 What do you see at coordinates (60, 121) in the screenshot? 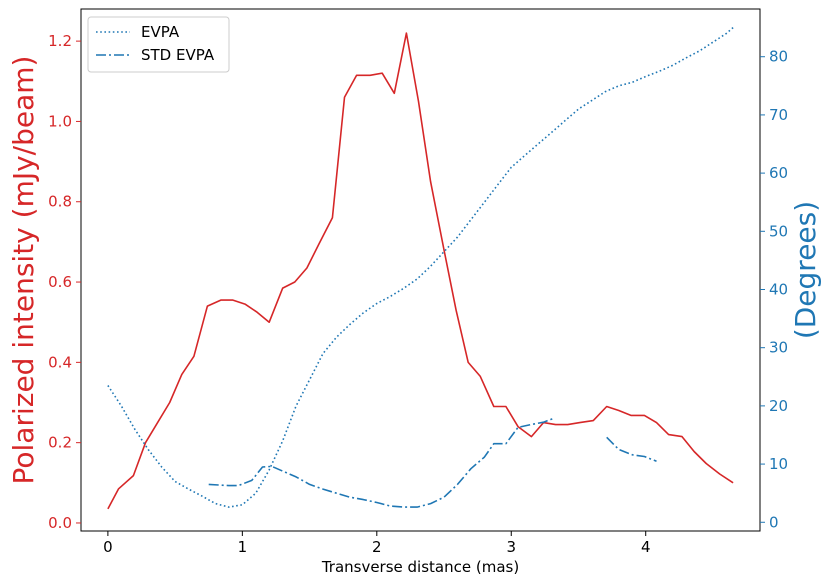
I see `left-y-tick-label: 1.0` at bounding box center [60, 121].